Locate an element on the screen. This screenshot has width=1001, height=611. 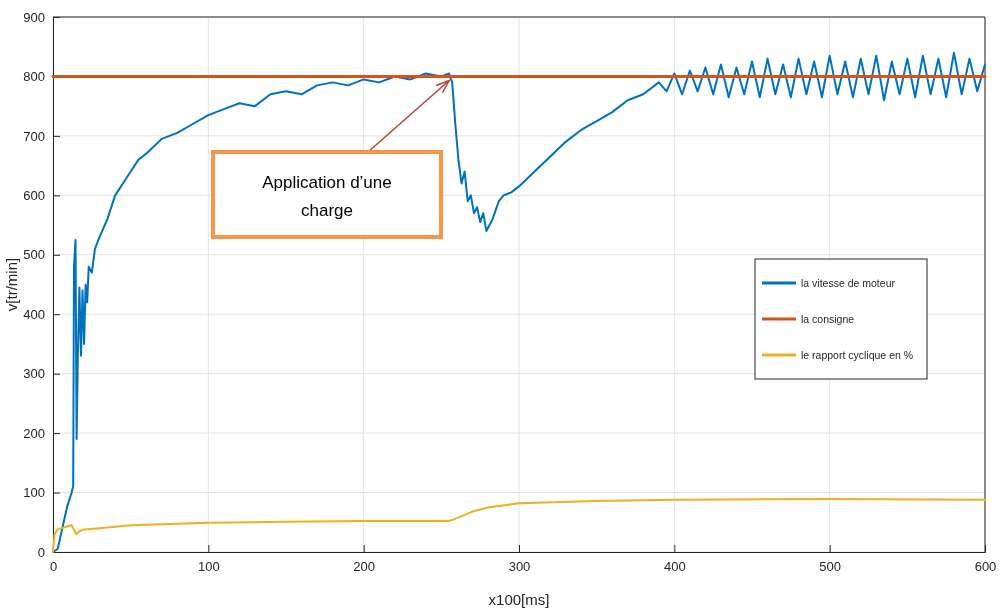
annotation: Application d’une charge is located at coordinates (327, 196).